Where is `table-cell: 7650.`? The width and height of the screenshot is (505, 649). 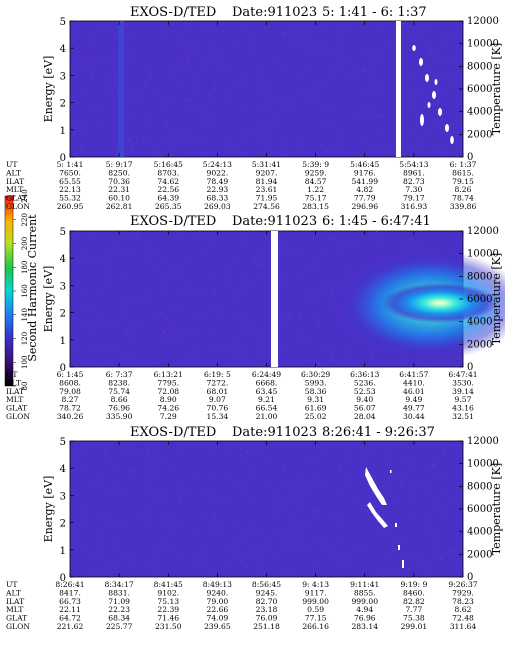 table-cell: 7650. is located at coordinates (70, 172).